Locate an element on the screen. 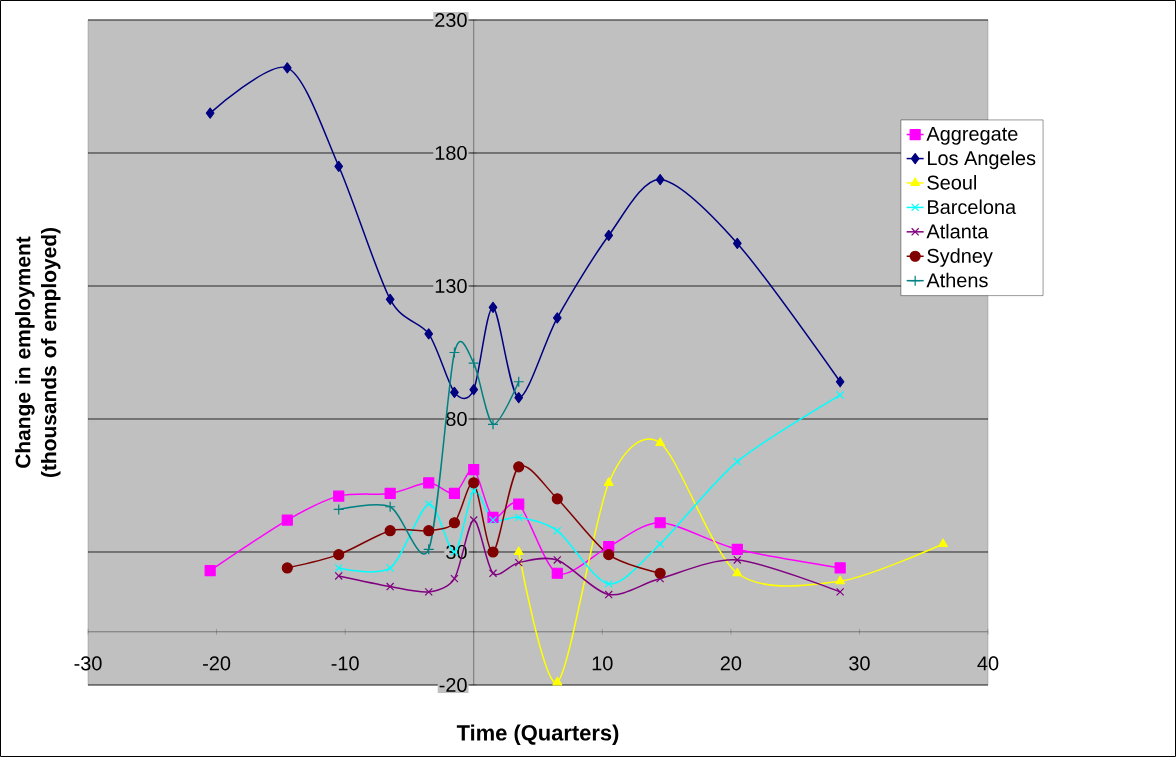 The image size is (1176, 757). x-tick-label: 40 is located at coordinates (988, 663).